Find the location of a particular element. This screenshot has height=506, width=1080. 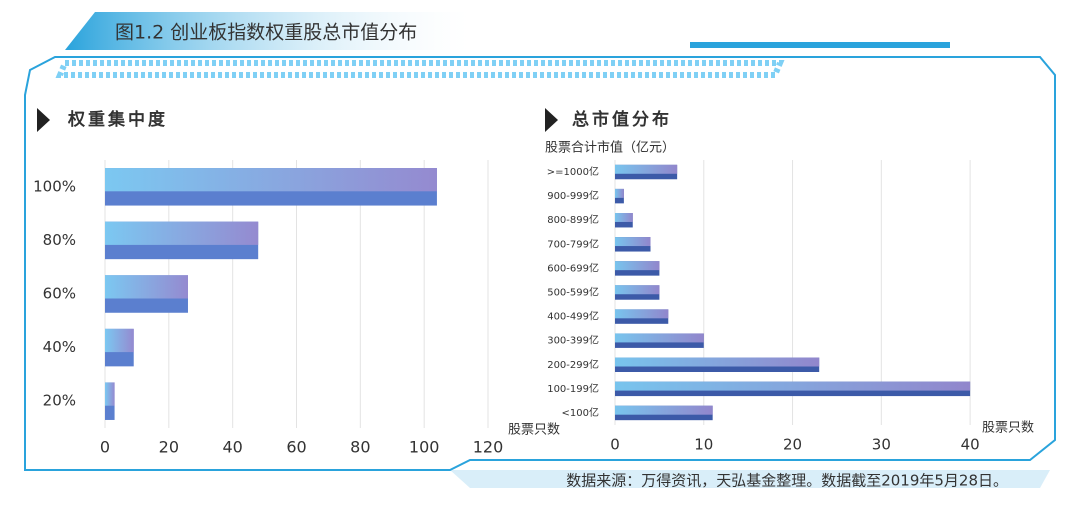

y-tick-label: 700-799亿 is located at coordinates (573, 243).